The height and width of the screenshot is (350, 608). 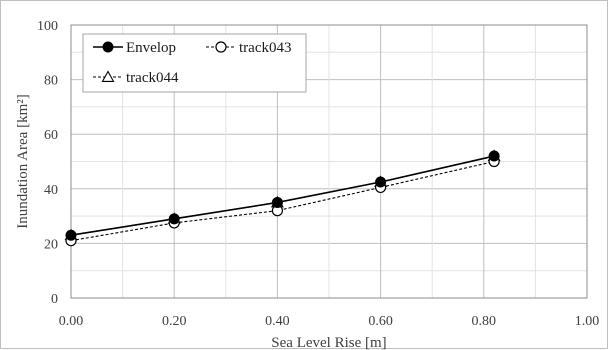 I want to click on x-tick-label: 0.60, so click(x=380, y=321).